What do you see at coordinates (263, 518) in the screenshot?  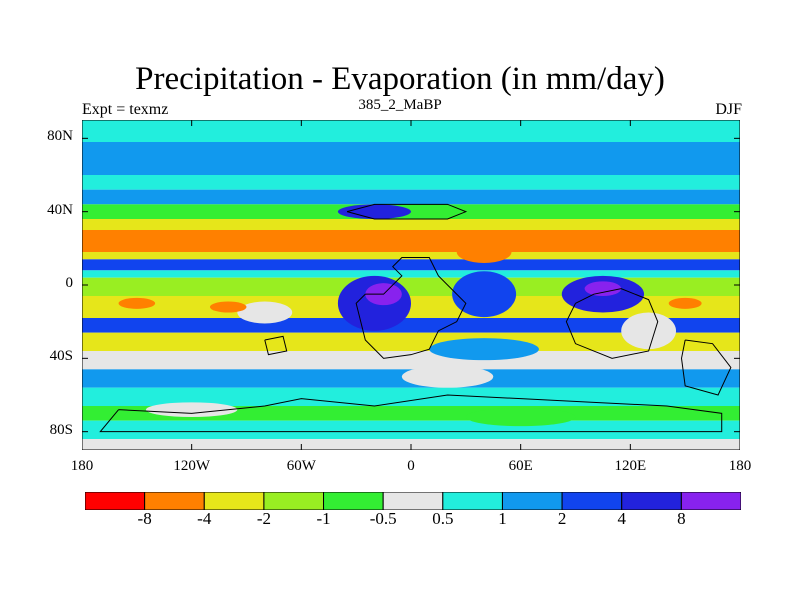 I see `colorbar-label: -2` at bounding box center [263, 518].